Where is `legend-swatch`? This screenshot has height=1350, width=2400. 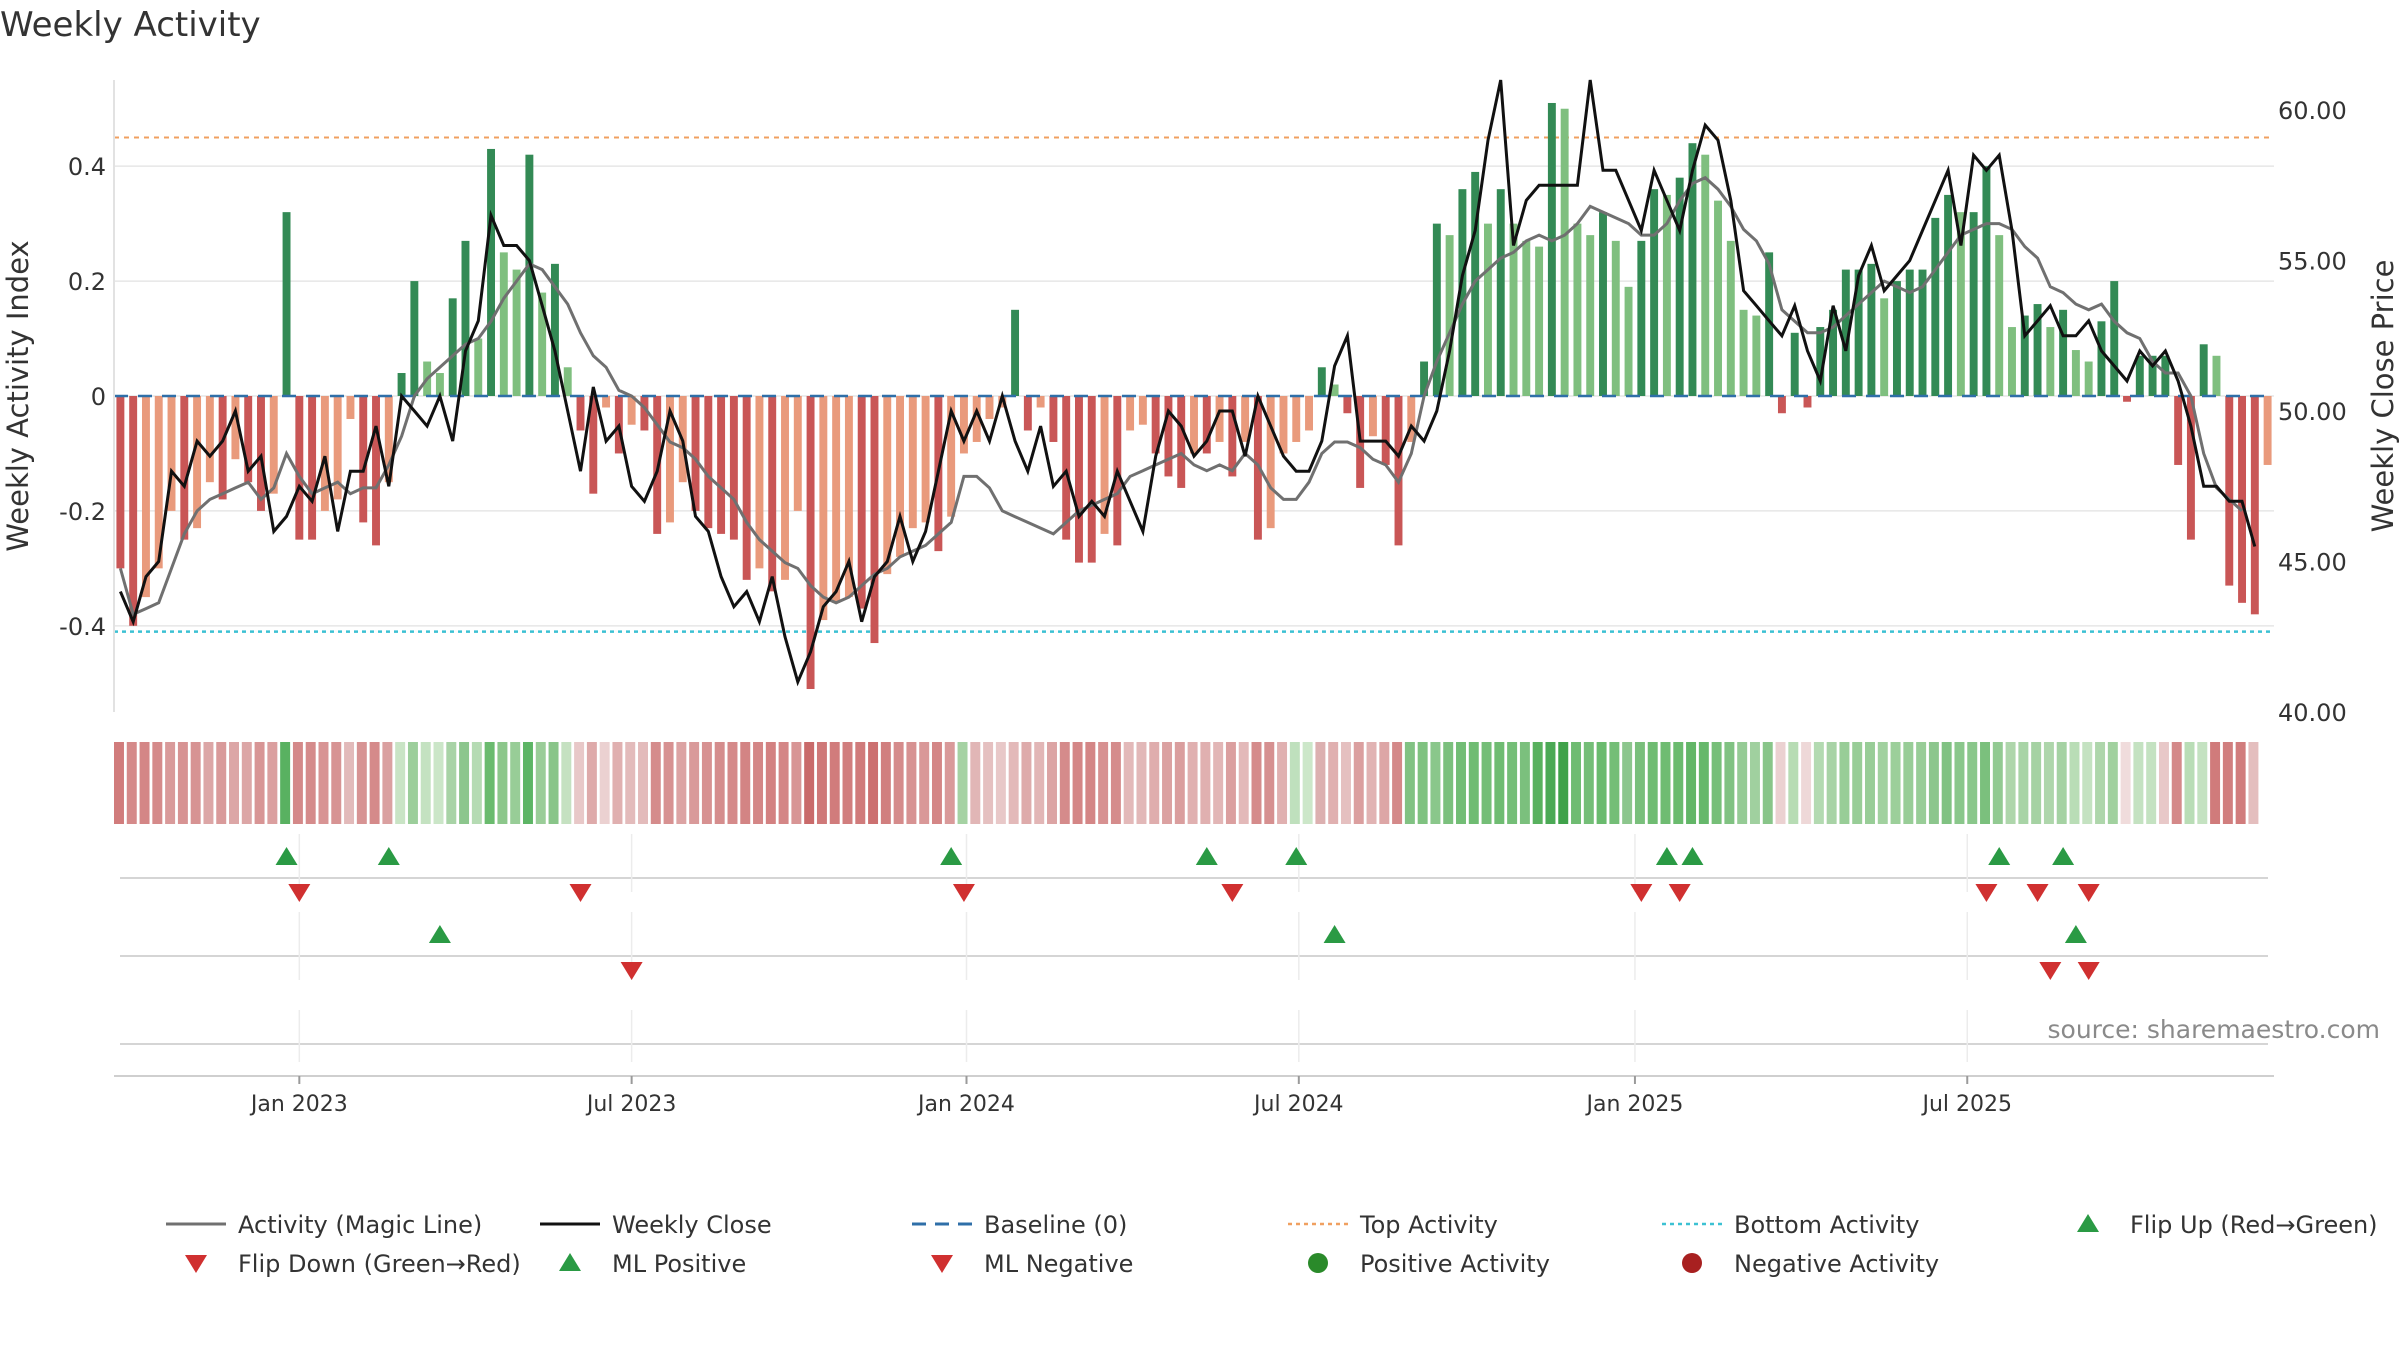 legend-swatch is located at coordinates (196, 1264).